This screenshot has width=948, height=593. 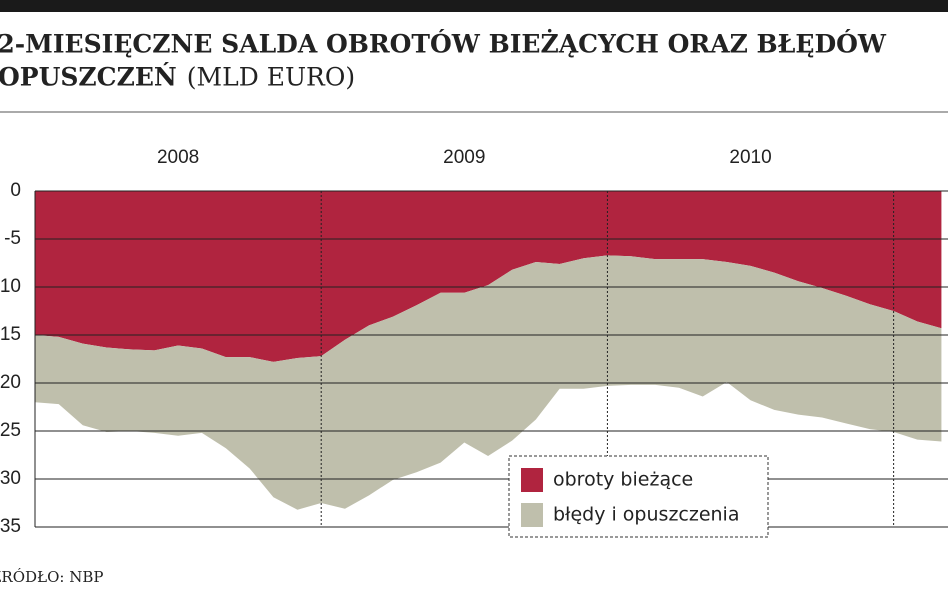 I want to click on legend-label: błędy i opuszczenia, so click(x=646, y=515).